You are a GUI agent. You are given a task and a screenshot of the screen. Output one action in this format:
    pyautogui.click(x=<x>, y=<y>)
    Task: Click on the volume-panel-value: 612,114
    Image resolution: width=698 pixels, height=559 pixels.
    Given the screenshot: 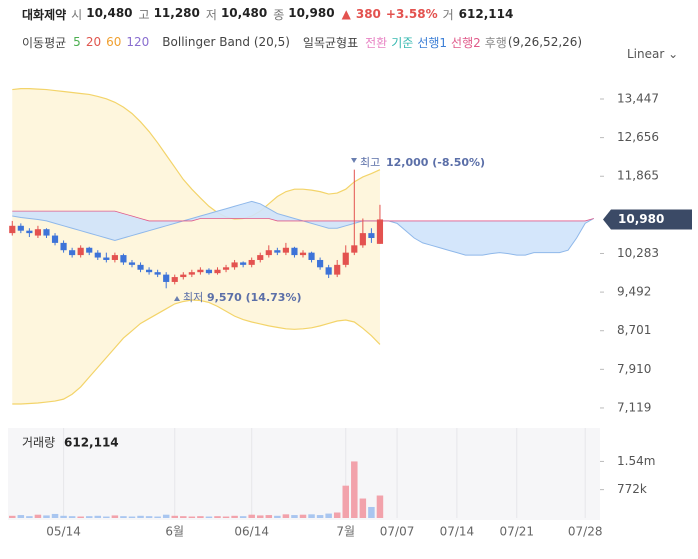 What is the action you would take?
    pyautogui.click(x=91, y=443)
    